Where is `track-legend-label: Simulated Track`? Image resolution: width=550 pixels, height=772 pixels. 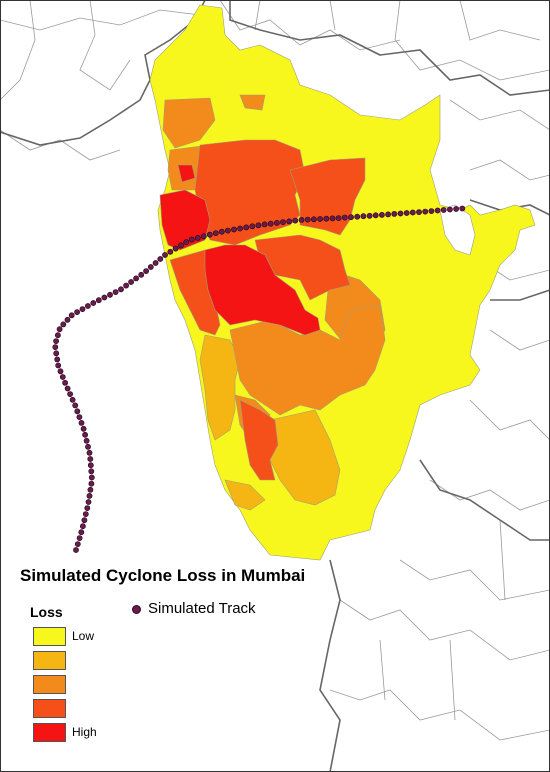 track-legend-label: Simulated Track is located at coordinates (202, 608).